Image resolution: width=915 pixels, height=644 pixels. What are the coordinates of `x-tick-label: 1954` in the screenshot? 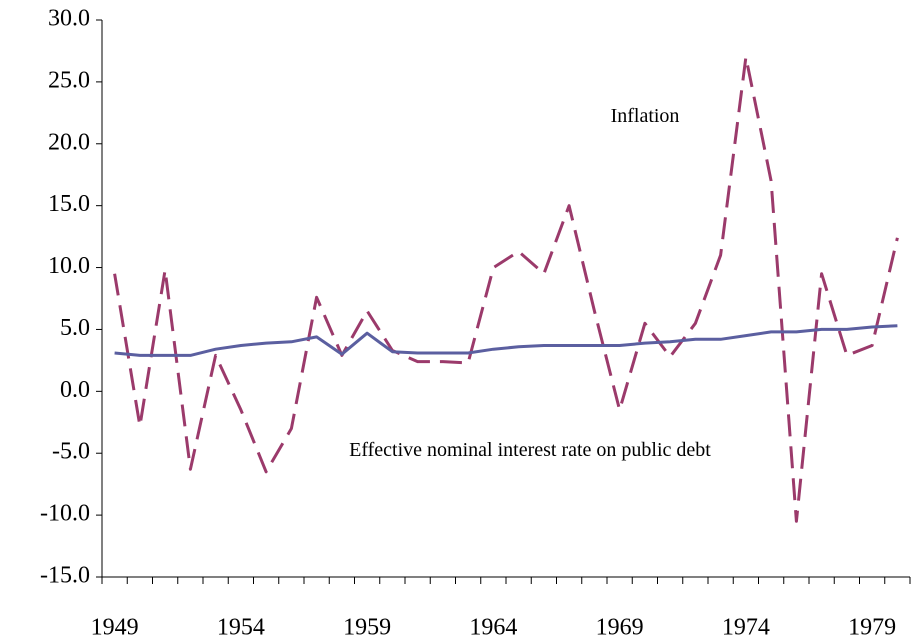 It's located at (241, 628).